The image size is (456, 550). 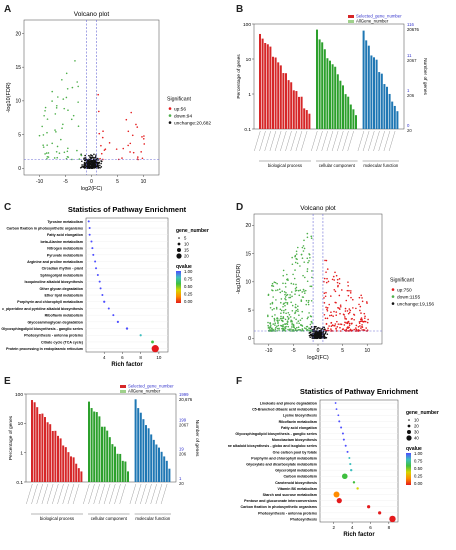 What do you see at coordinates (183, 419) in the screenshot?
I see `y-tick-label-right: 199` at bounding box center [183, 419].